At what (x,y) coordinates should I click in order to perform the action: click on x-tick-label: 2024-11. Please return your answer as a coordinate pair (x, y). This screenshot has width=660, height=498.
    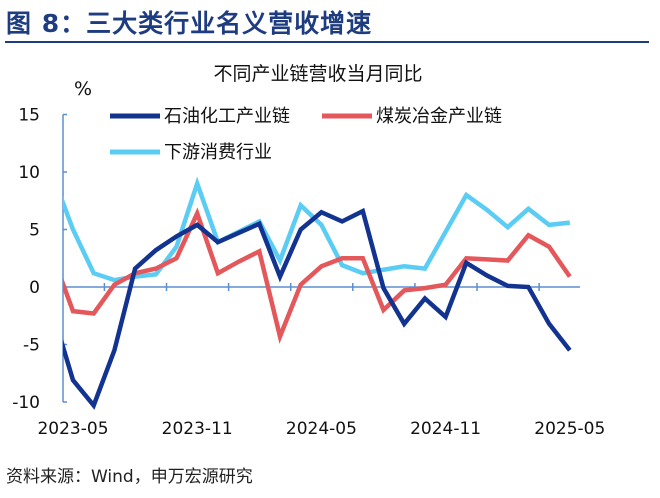
    Looking at the image, I should click on (445, 429).